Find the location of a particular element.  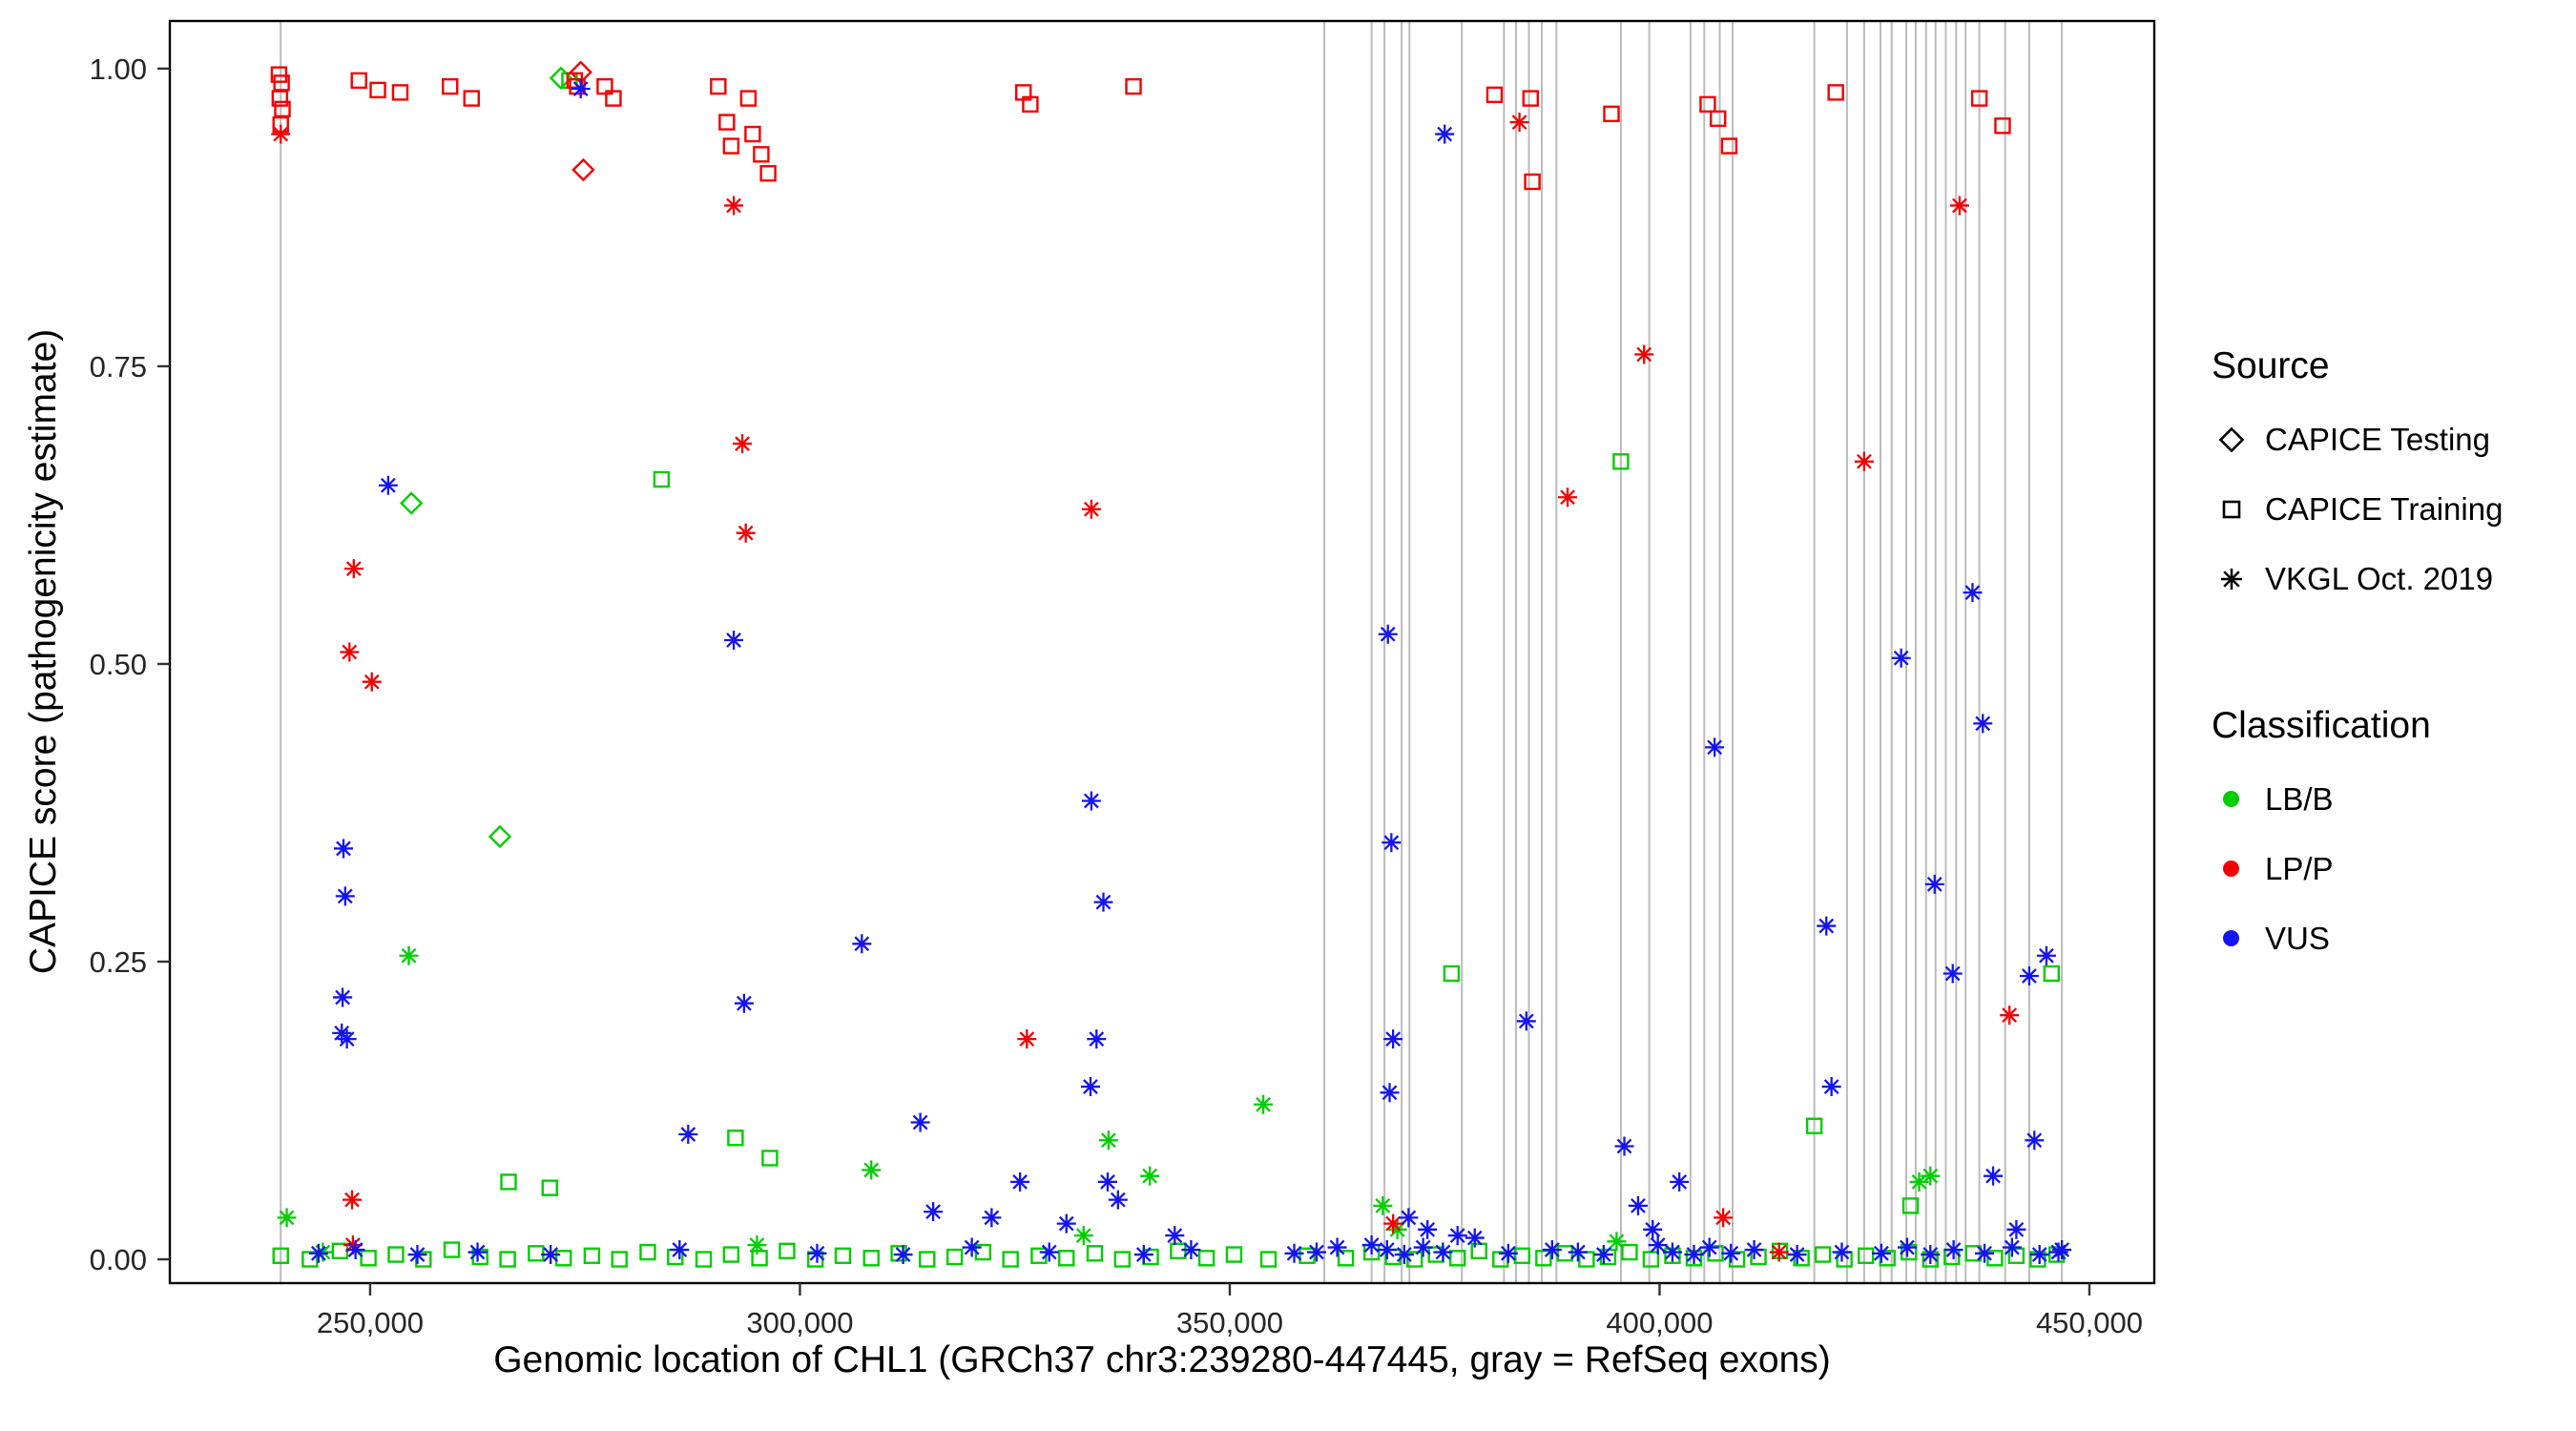

series-vkgl-oct-2019-lb-b is located at coordinates (1109, 1103).